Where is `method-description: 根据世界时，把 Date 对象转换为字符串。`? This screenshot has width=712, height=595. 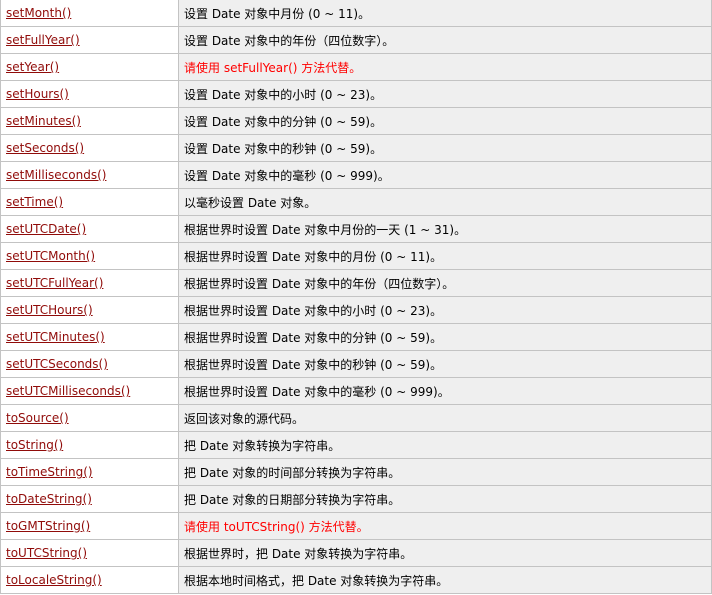
method-description: 根据世界时，把 Date 对象转换为字符串。 is located at coordinates (445, 553).